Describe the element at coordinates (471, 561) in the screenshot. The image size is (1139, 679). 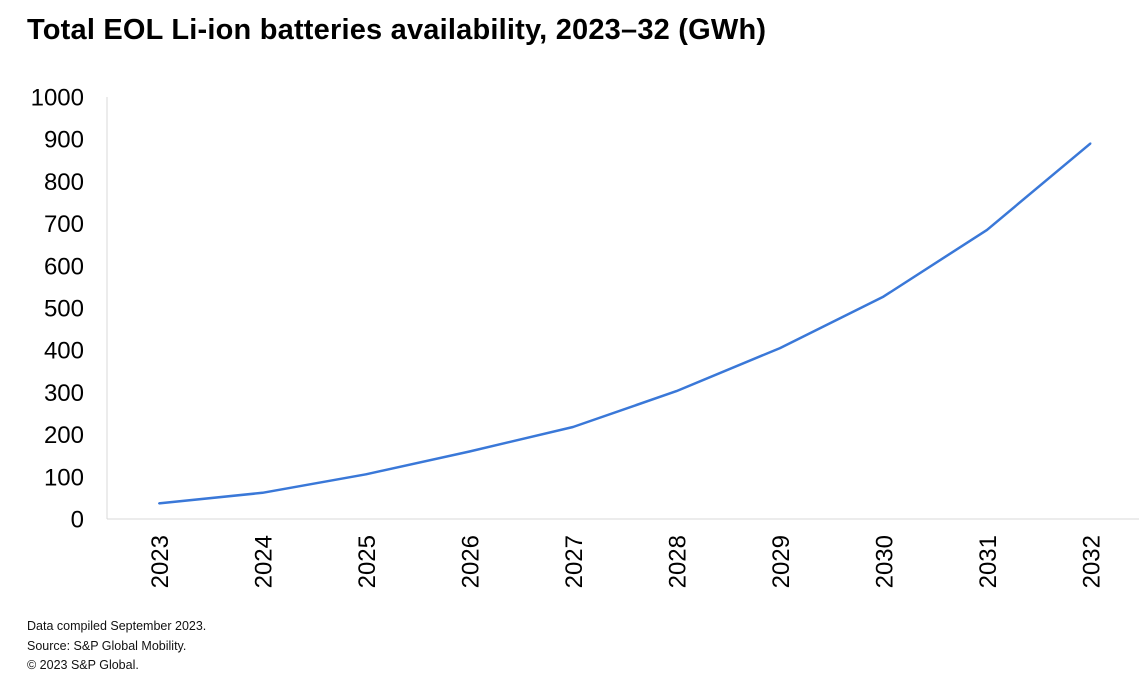
I see `x-tick-label: 2026` at that location.